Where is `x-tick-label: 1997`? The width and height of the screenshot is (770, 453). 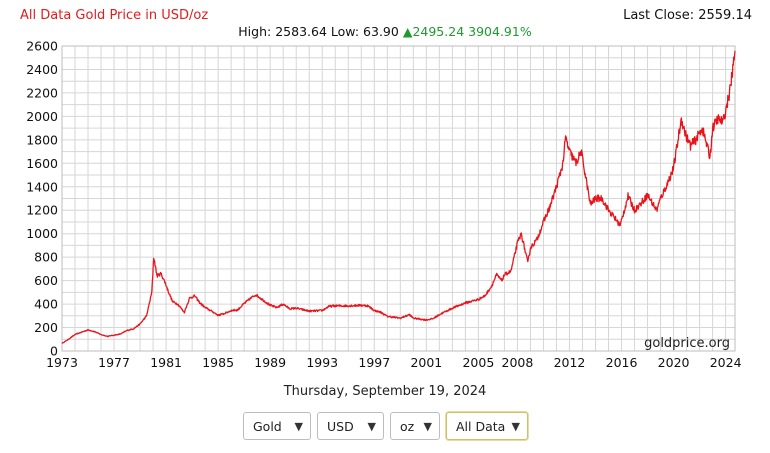 x-tick-label: 1997 is located at coordinates (374, 362).